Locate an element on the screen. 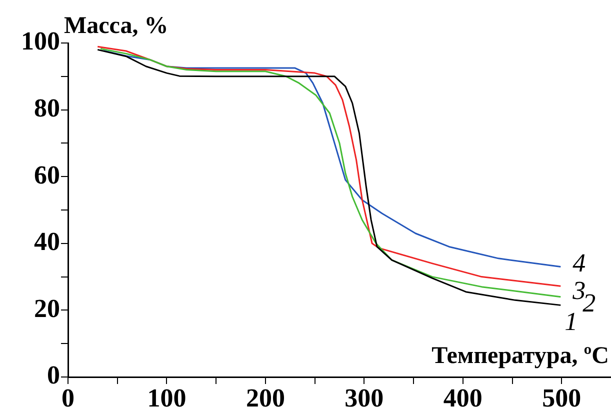 The width and height of the screenshot is (611, 412). x-tick-label: 200 is located at coordinates (265, 397).